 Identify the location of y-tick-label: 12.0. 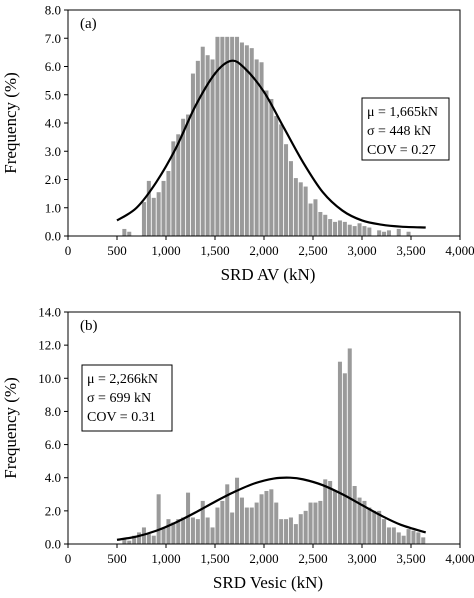
(49, 345).